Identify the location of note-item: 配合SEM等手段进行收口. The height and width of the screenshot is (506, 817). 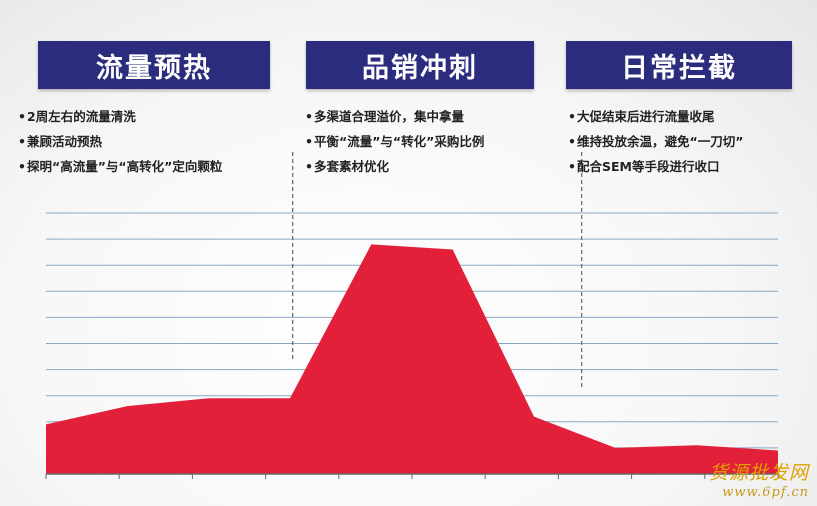
(655, 166).